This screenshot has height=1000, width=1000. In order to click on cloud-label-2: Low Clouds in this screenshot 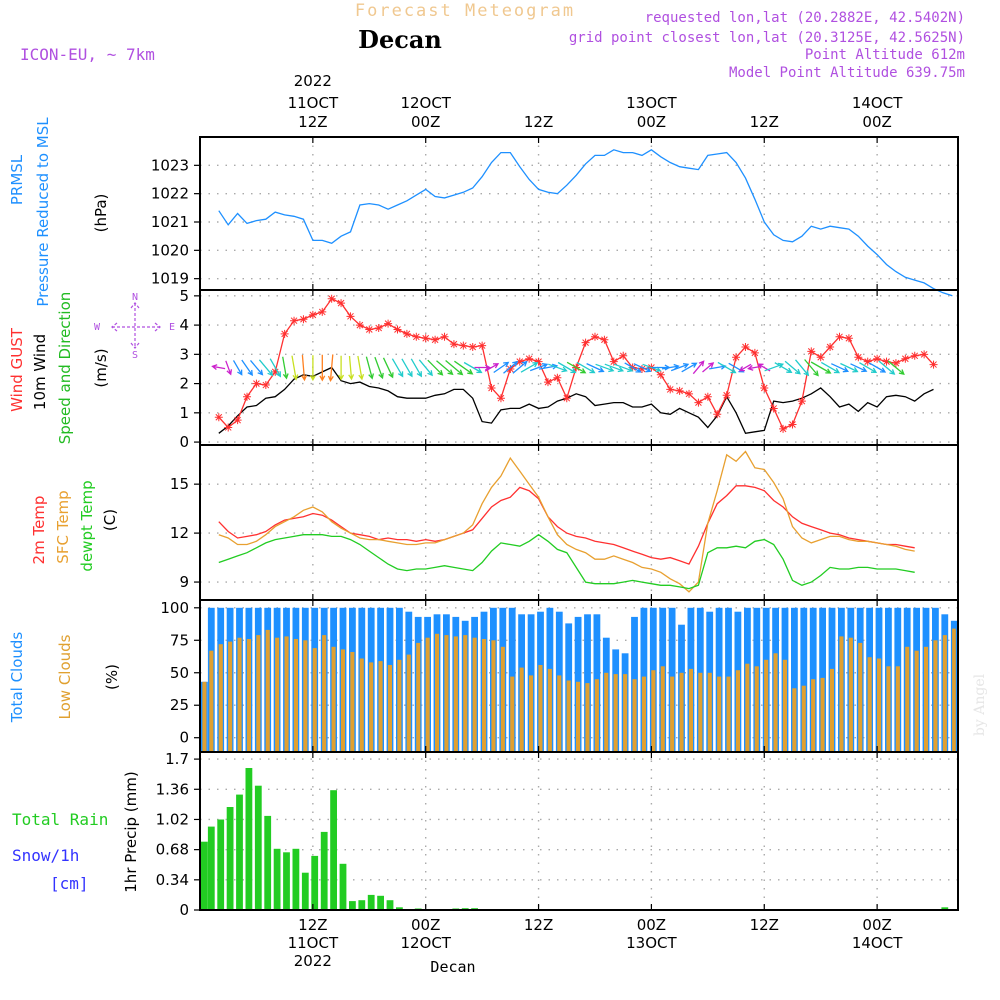, I will do `click(65, 676)`.